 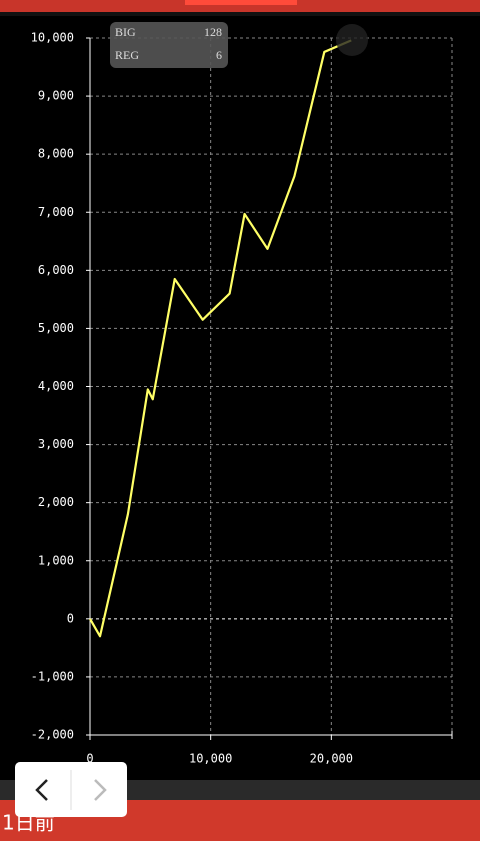 What do you see at coordinates (56, 386) in the screenshot?
I see `y-tick-label: 4,000` at bounding box center [56, 386].